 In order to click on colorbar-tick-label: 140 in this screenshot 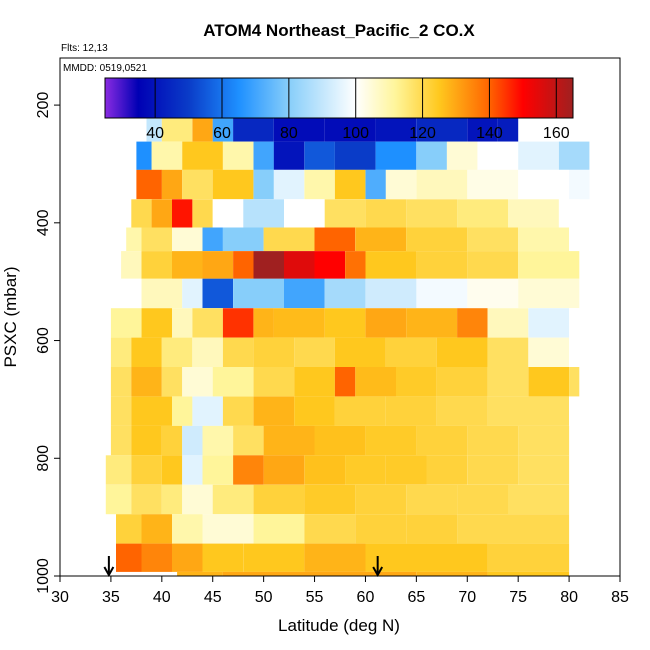, I will do `click(489, 133)`.